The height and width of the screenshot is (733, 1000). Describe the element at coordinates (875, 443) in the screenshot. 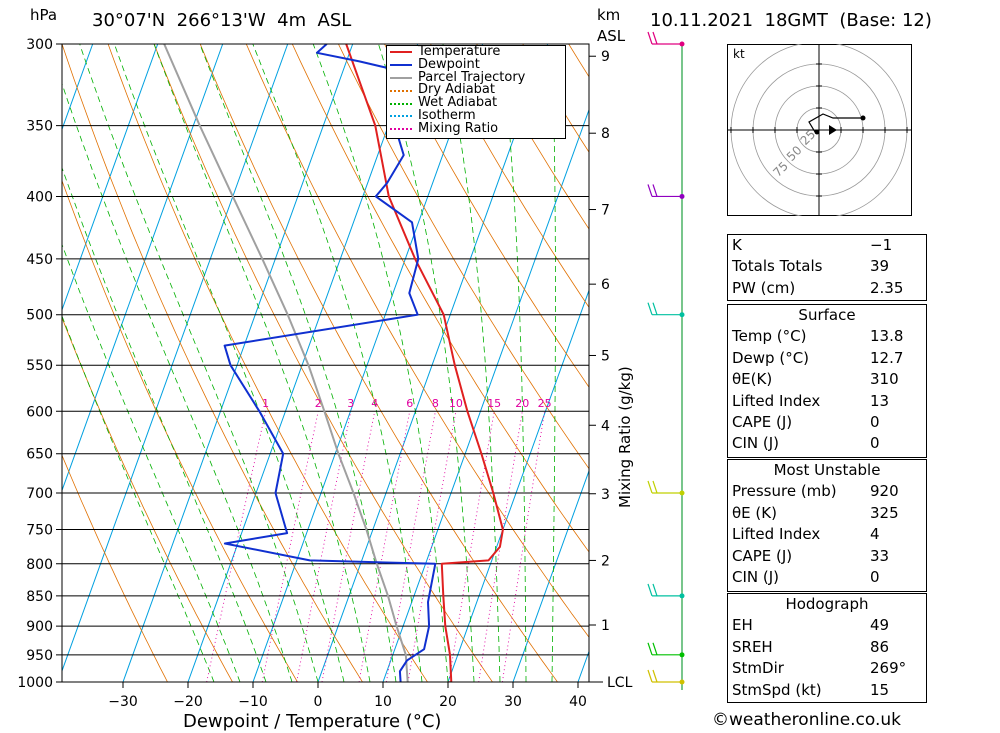

I see `surface-index-value: 0` at that location.